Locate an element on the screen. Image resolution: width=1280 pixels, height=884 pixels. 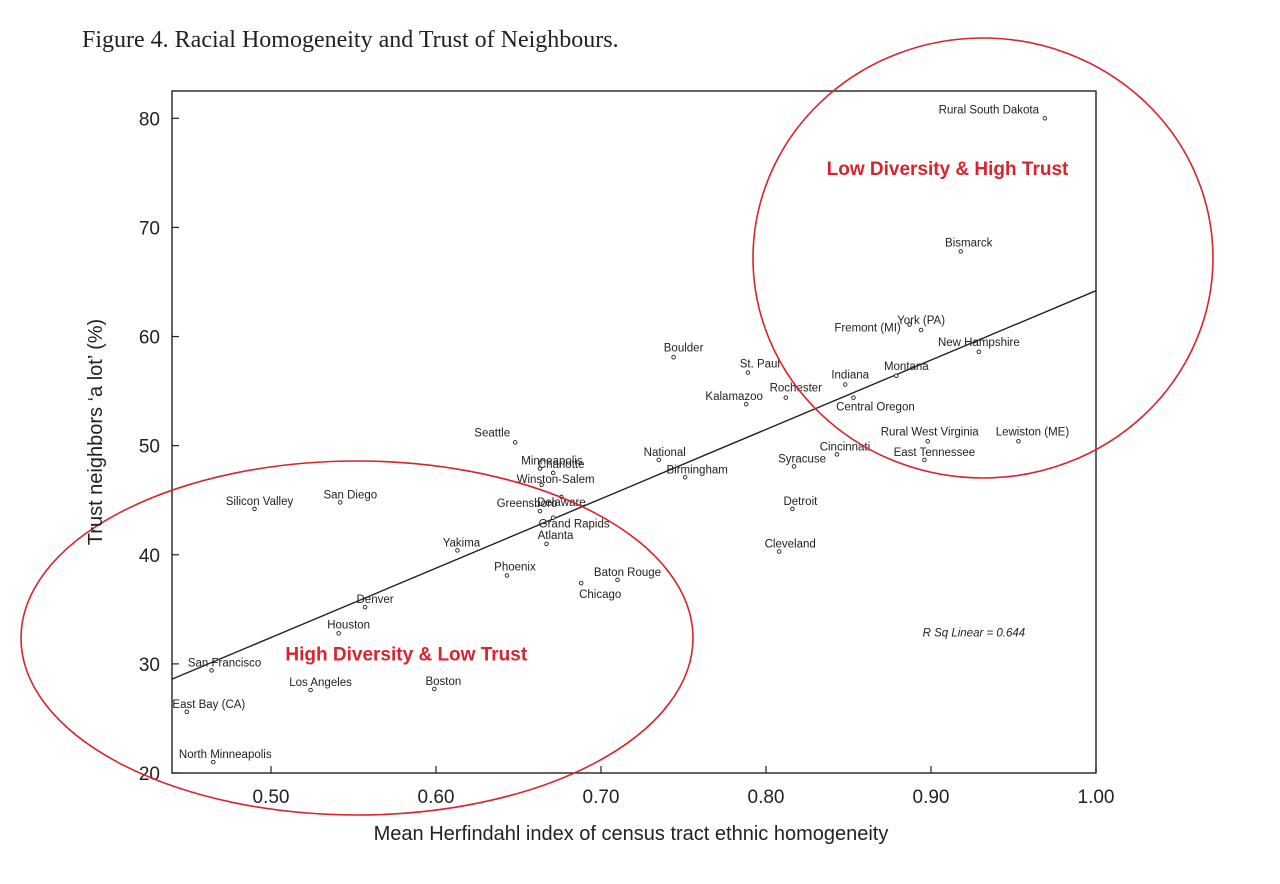
point-label: St. Paul is located at coordinates (760, 365).